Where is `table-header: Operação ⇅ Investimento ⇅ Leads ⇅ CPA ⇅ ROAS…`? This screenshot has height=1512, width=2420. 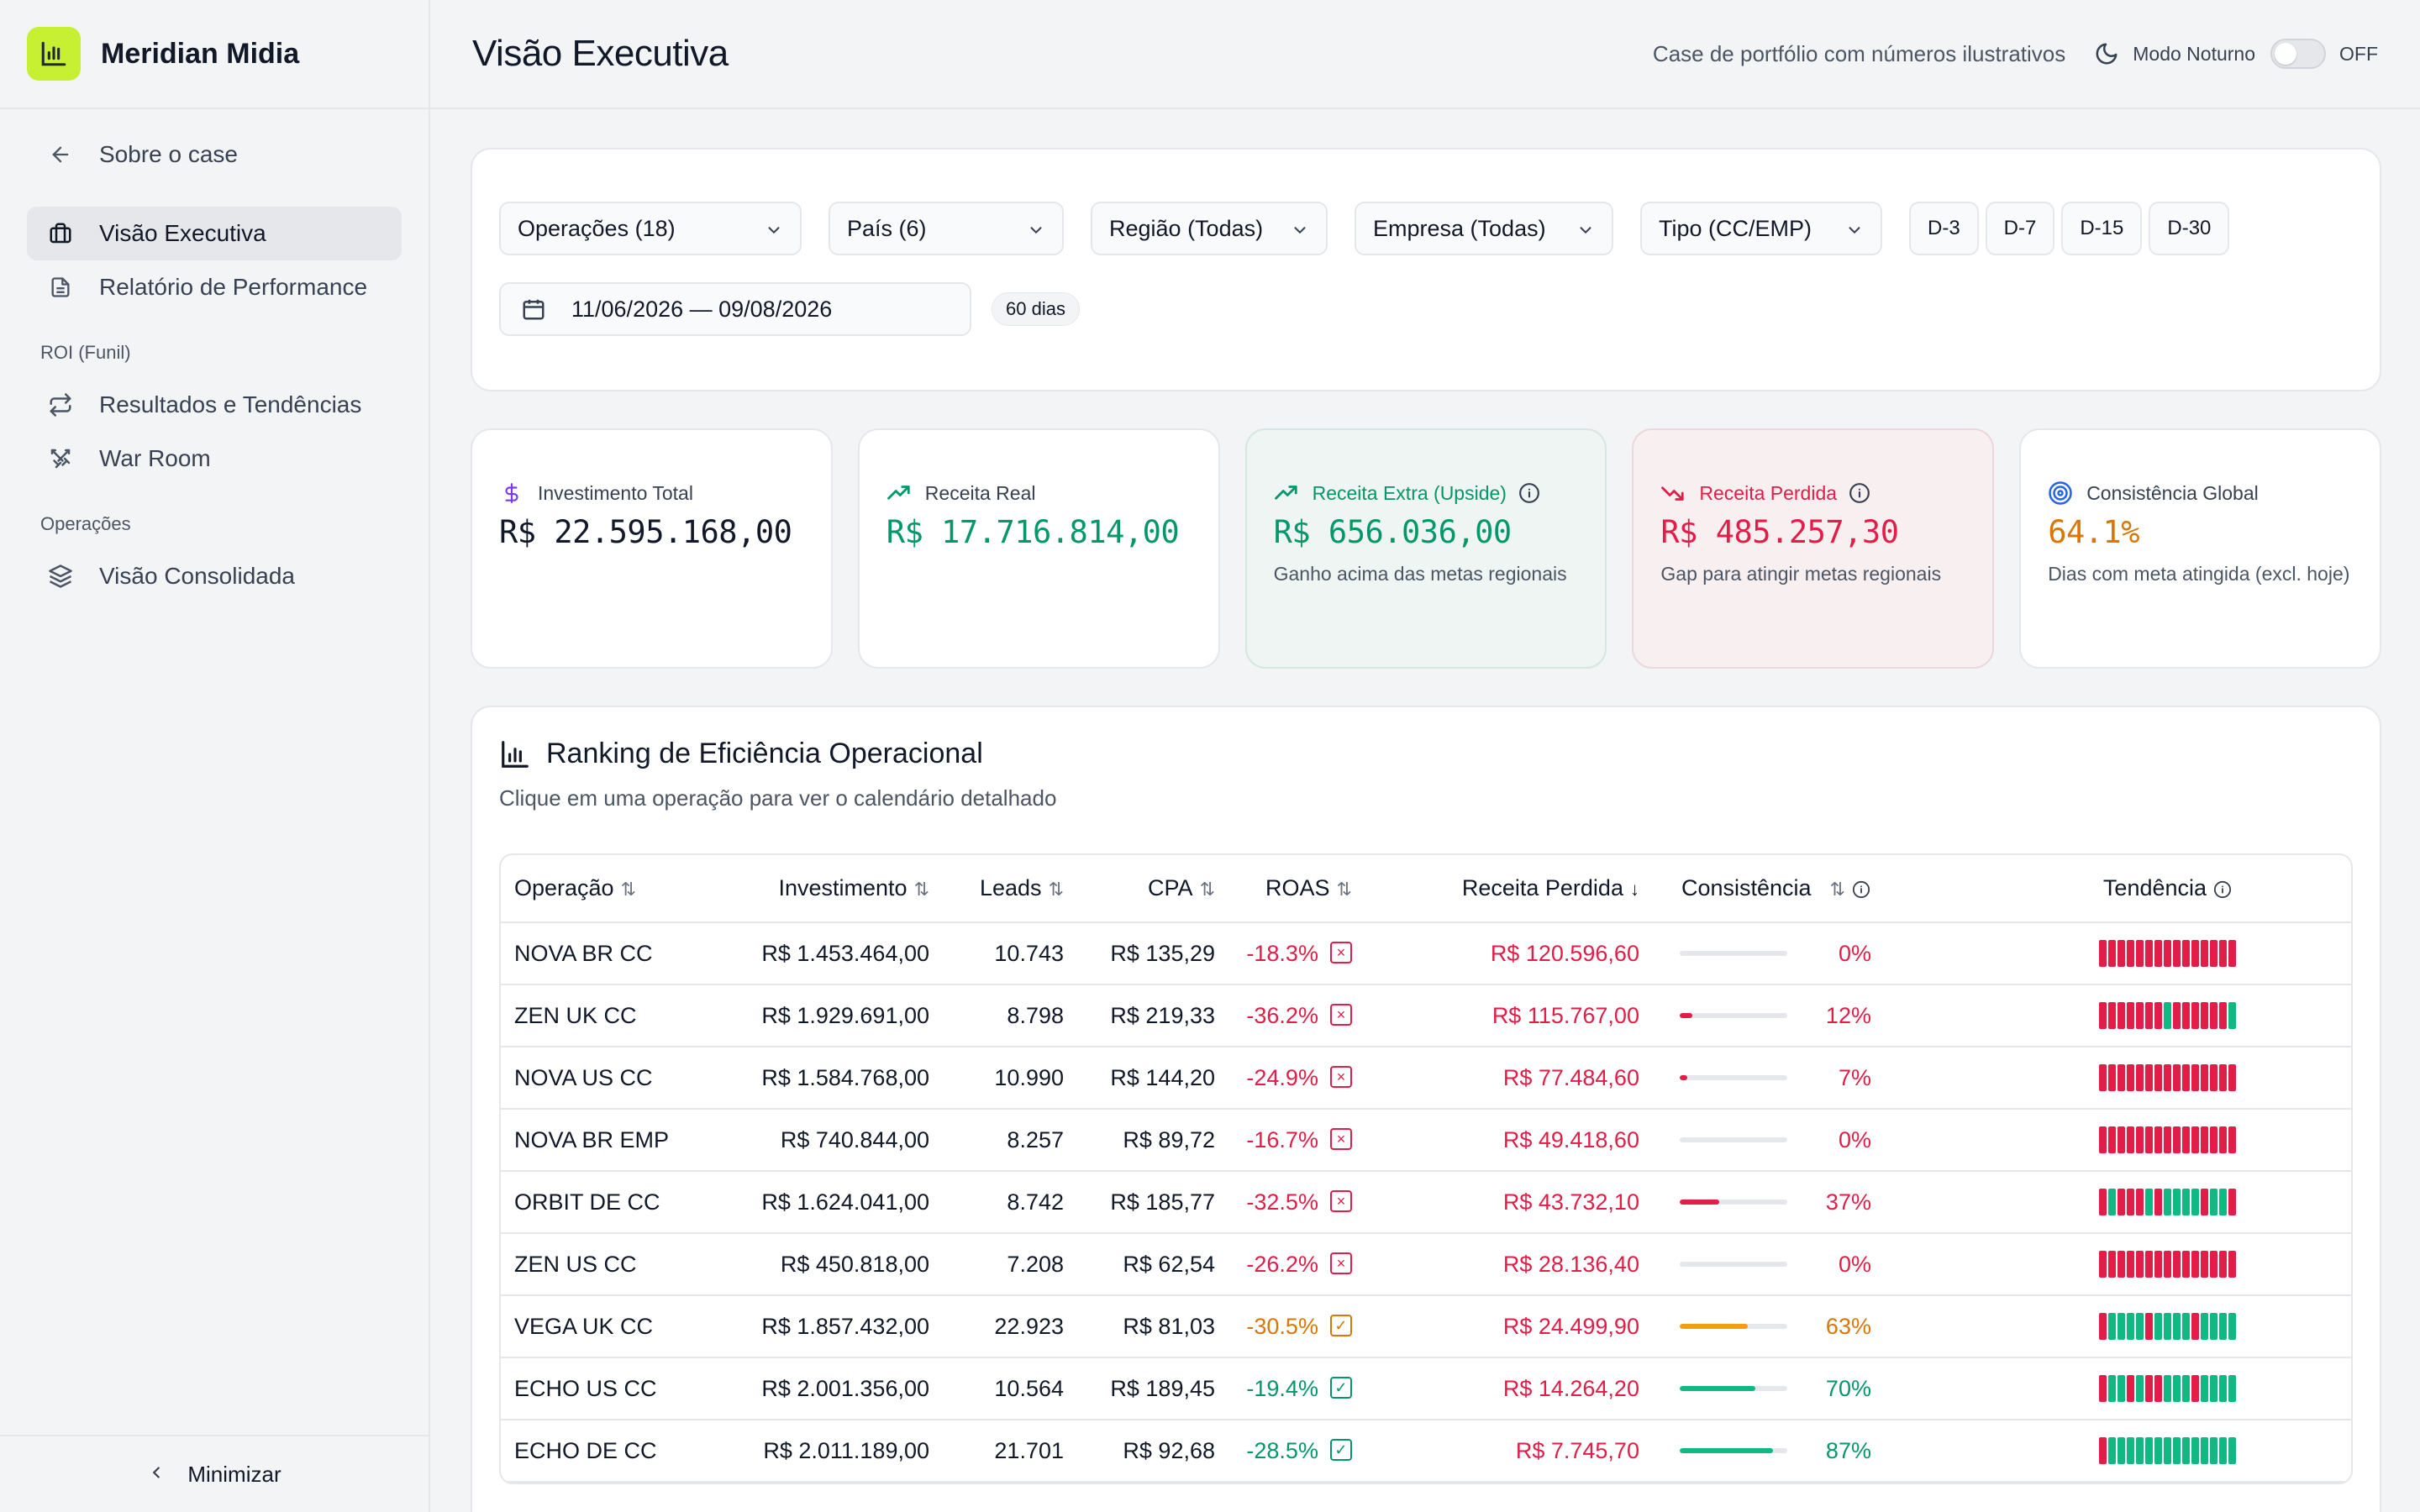 table-header: Operação ⇅ Investimento ⇅ Leads ⇅ CPA ⇅ ROAS… is located at coordinates (1426, 889).